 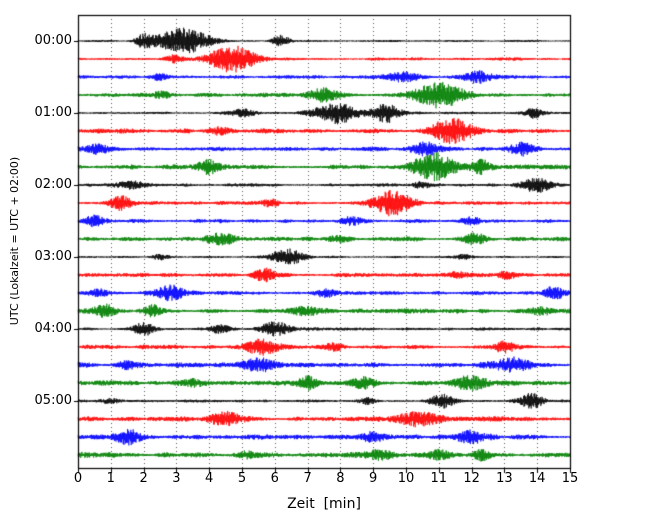 I want to click on x-tick-label: 13, so click(x=504, y=478).